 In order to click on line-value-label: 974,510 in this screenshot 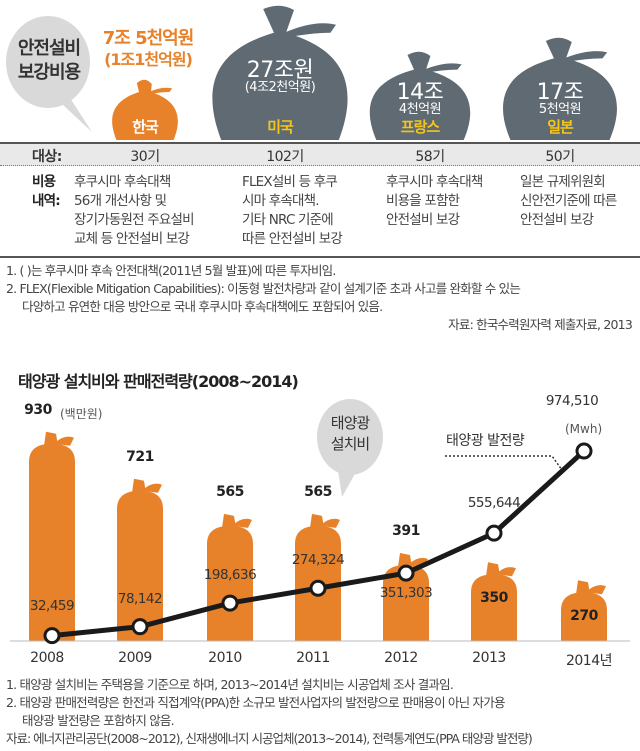, I will do `click(572, 400)`.